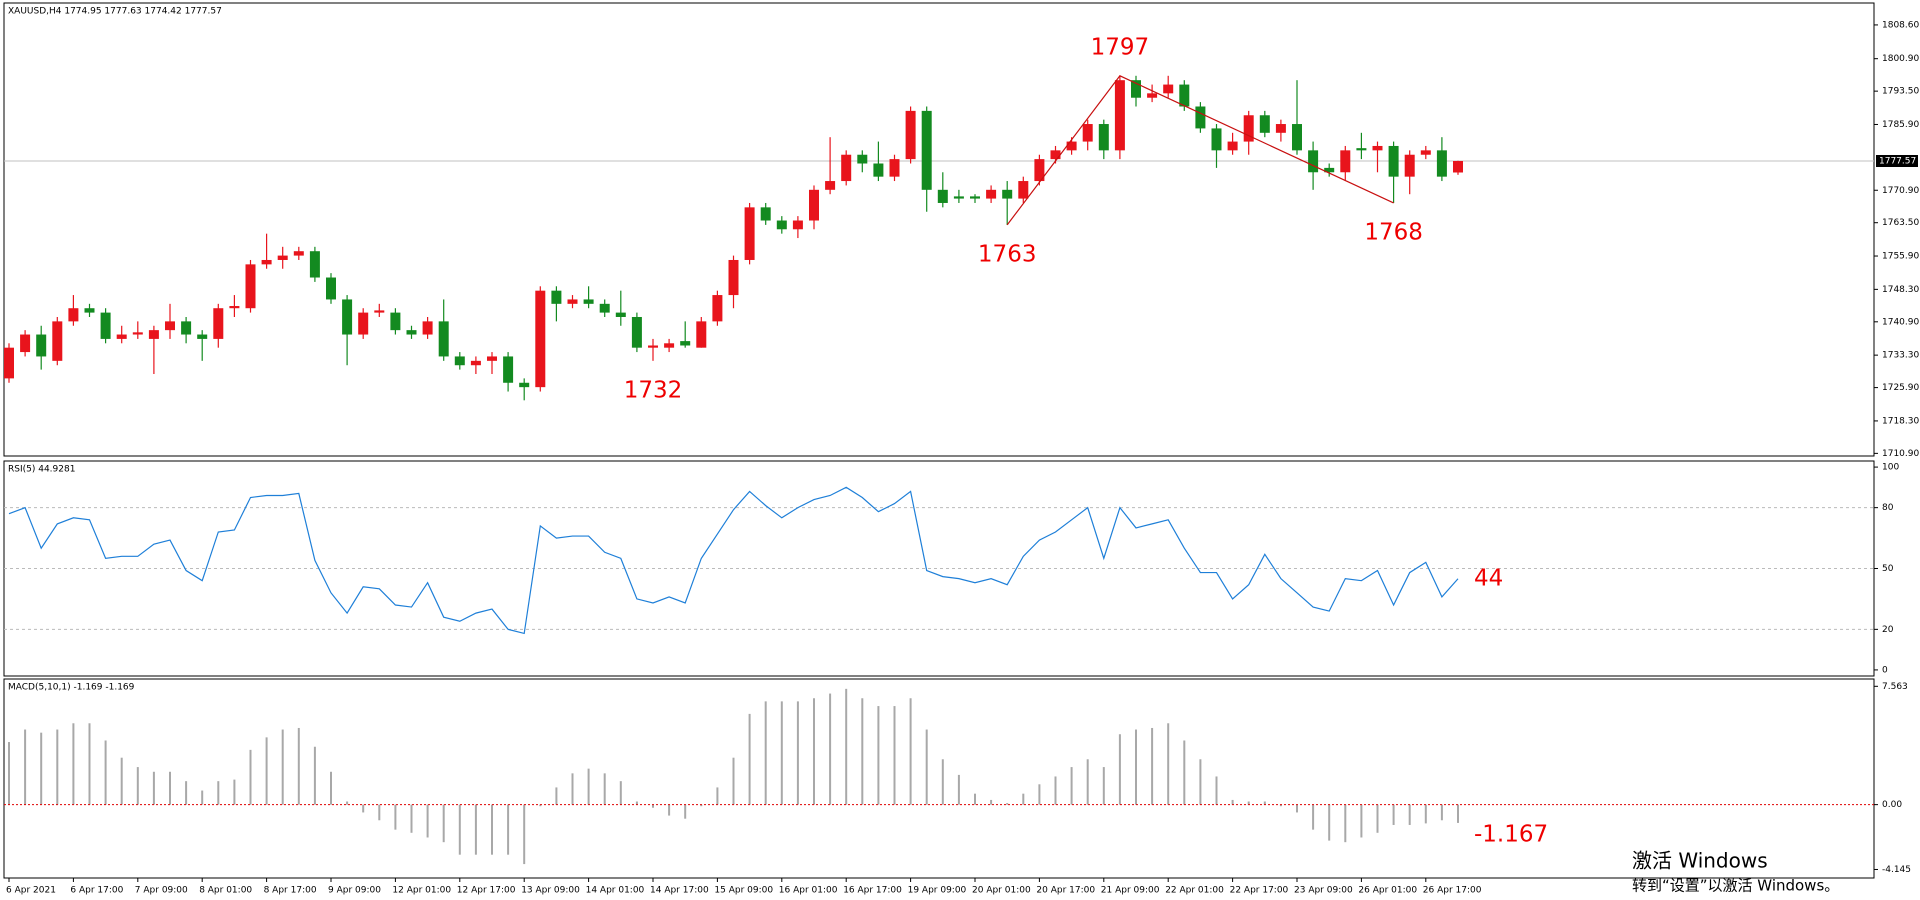 The height and width of the screenshot is (900, 1920). I want to click on x-tick-label: 20 Apr 17:00, so click(1065, 891).